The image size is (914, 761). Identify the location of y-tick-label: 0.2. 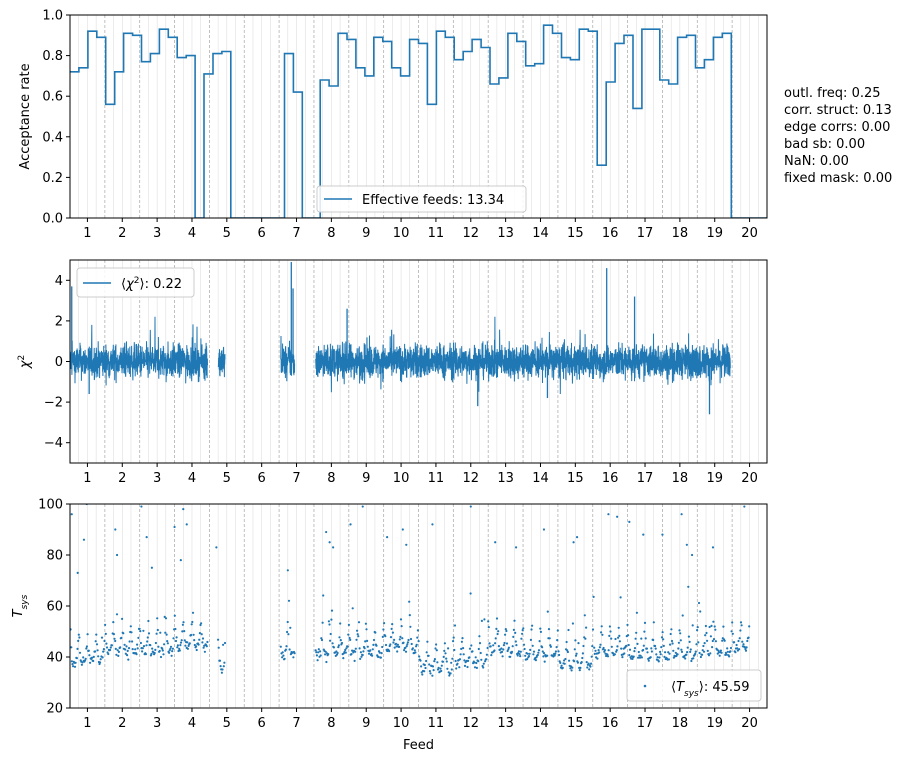
(52, 178).